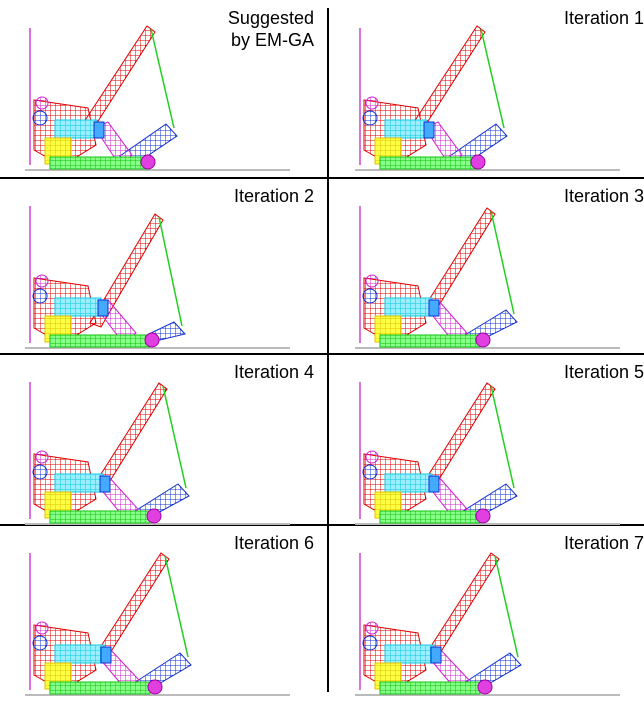 Image resolution: width=644 pixels, height=705 pixels. What do you see at coordinates (604, 372) in the screenshot?
I see `panel-label: Iteration 5` at bounding box center [604, 372].